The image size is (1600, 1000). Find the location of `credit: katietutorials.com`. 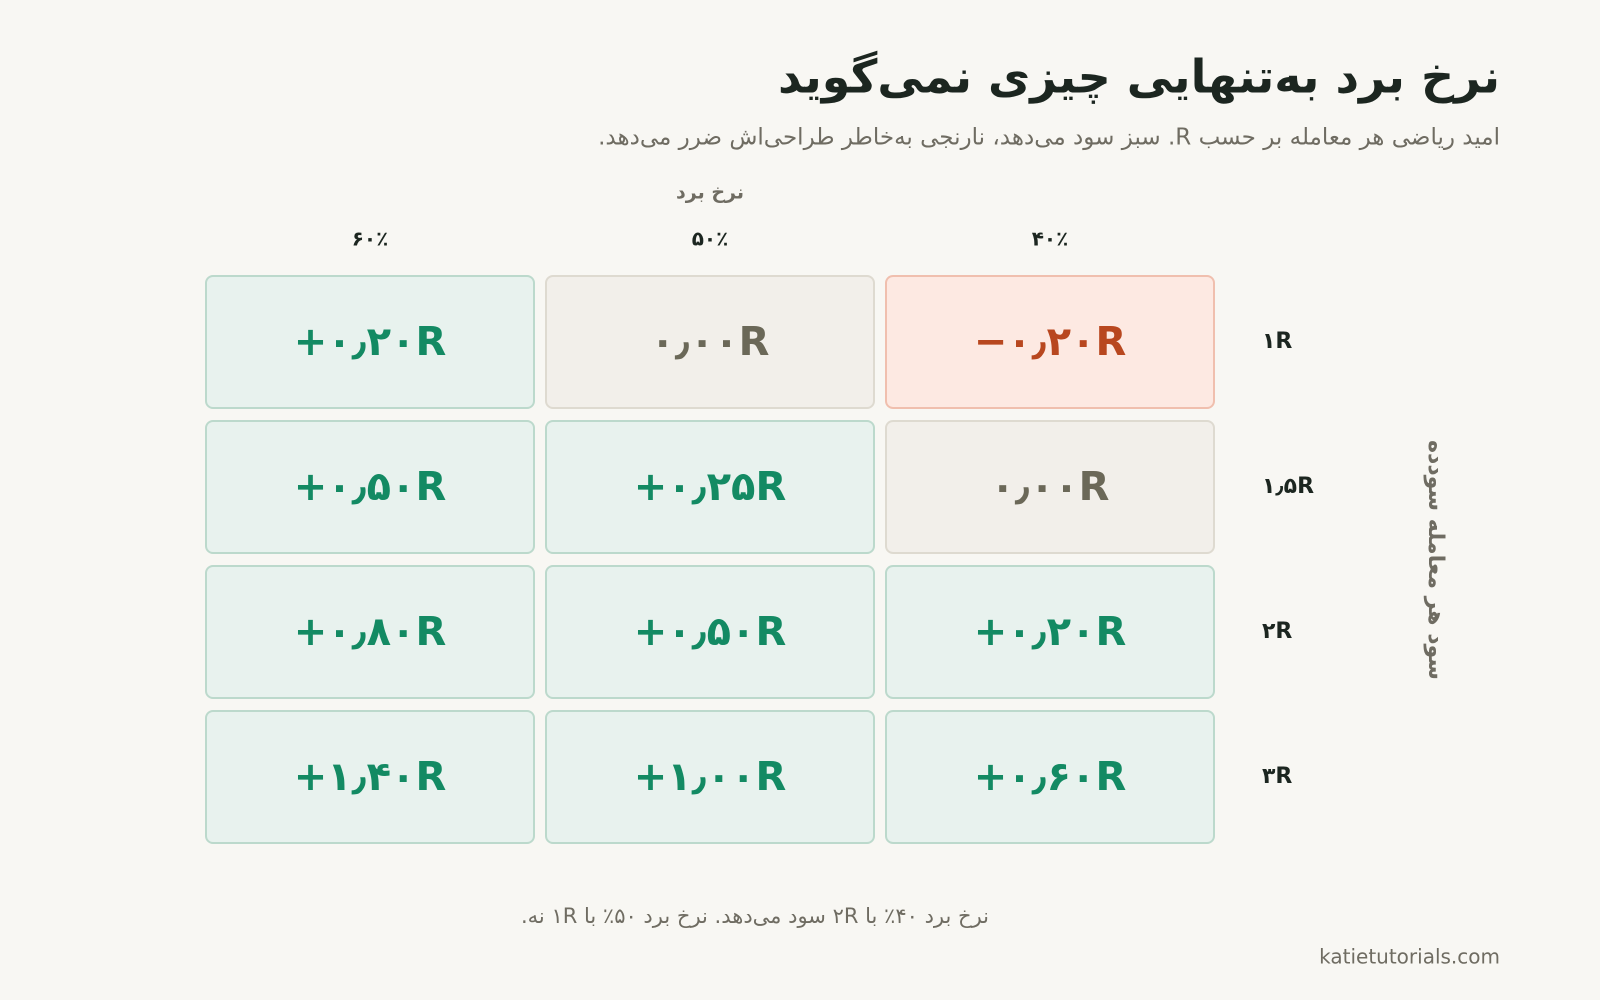

credit: katietutorials.com is located at coordinates (1409, 957).